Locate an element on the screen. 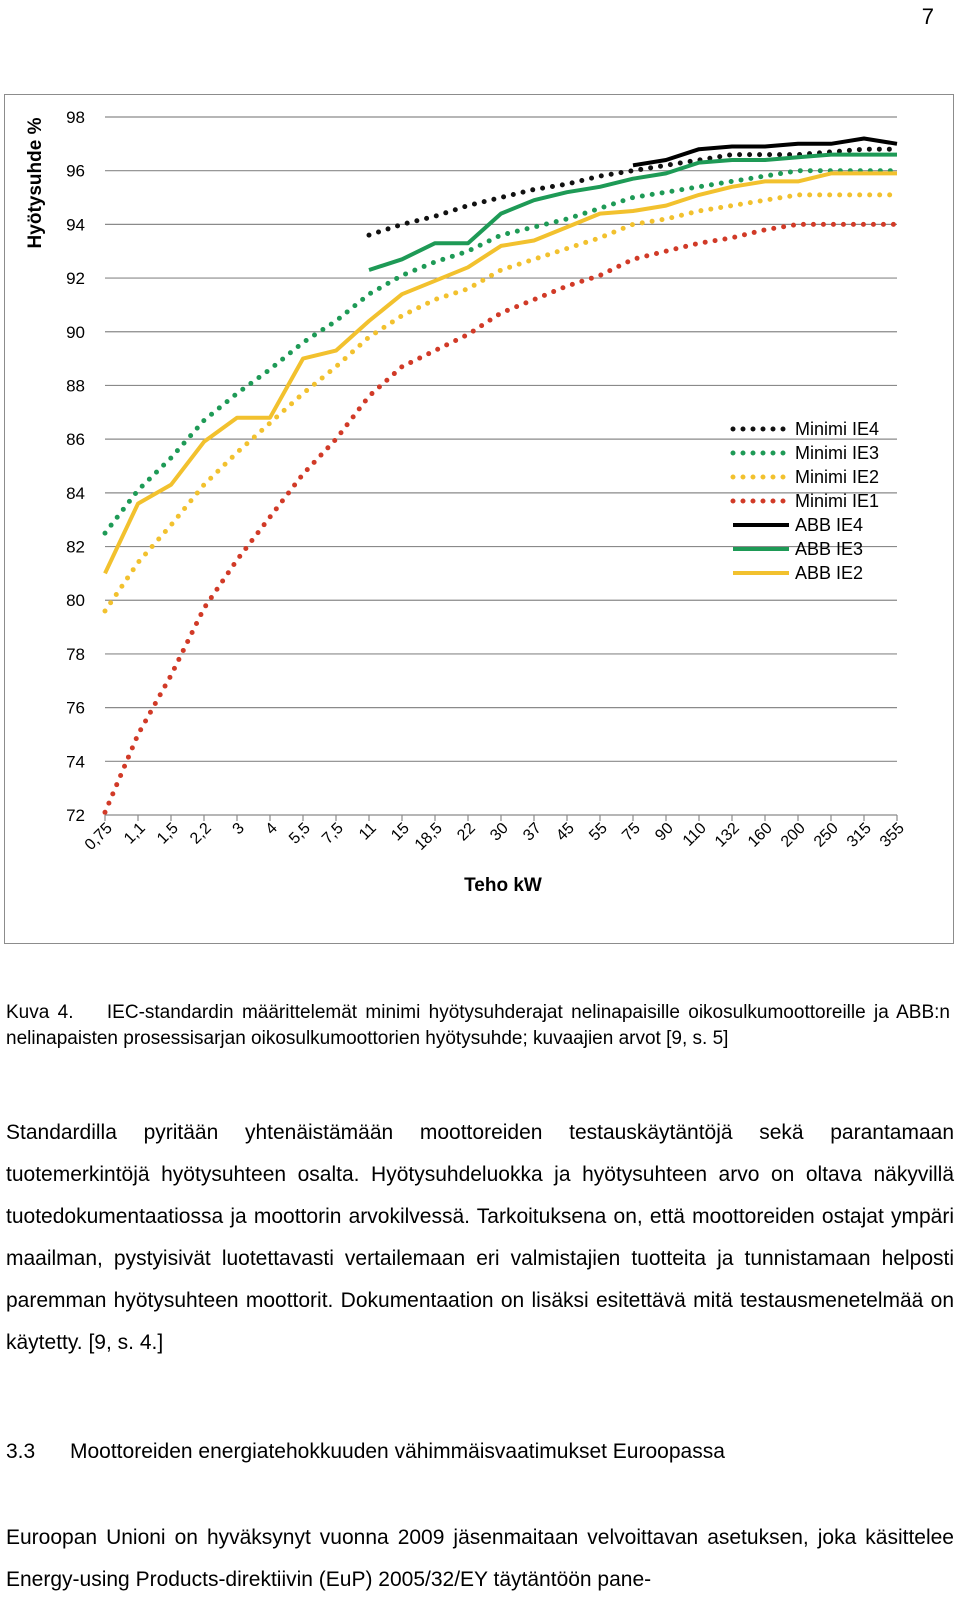 This screenshot has height=1606, width=960. y-tick-label: 96 is located at coordinates (75, 171).